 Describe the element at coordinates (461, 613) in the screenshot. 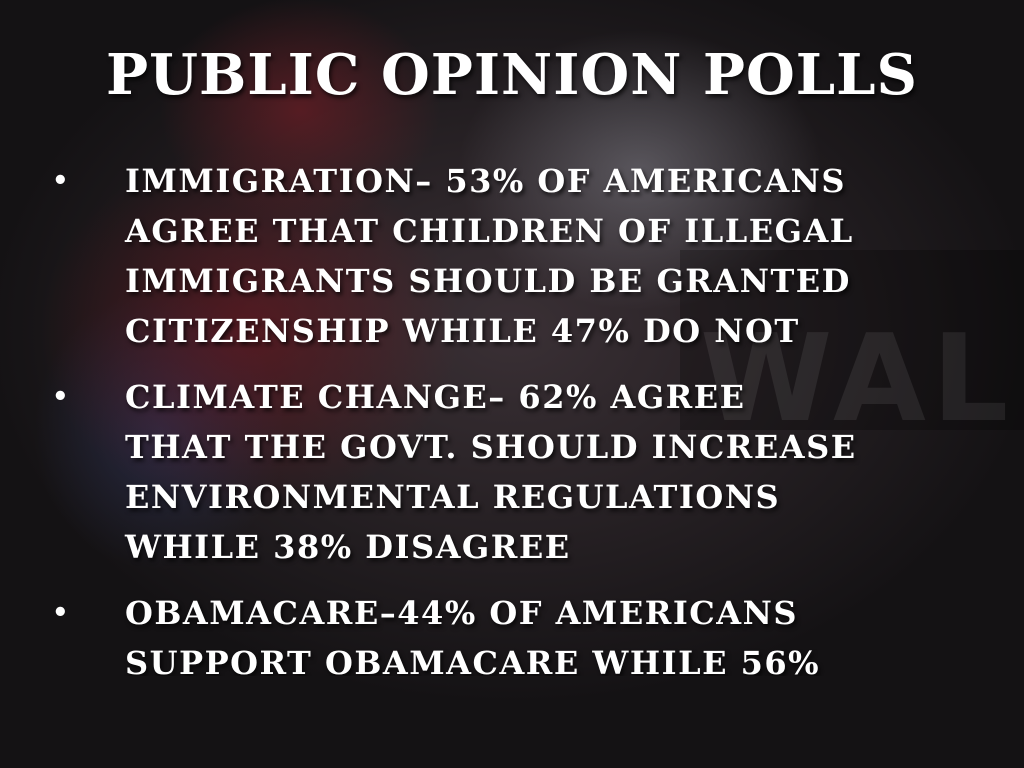

I see `bullet-text: OBAMACARE–44% OF AMERICANS` at that location.